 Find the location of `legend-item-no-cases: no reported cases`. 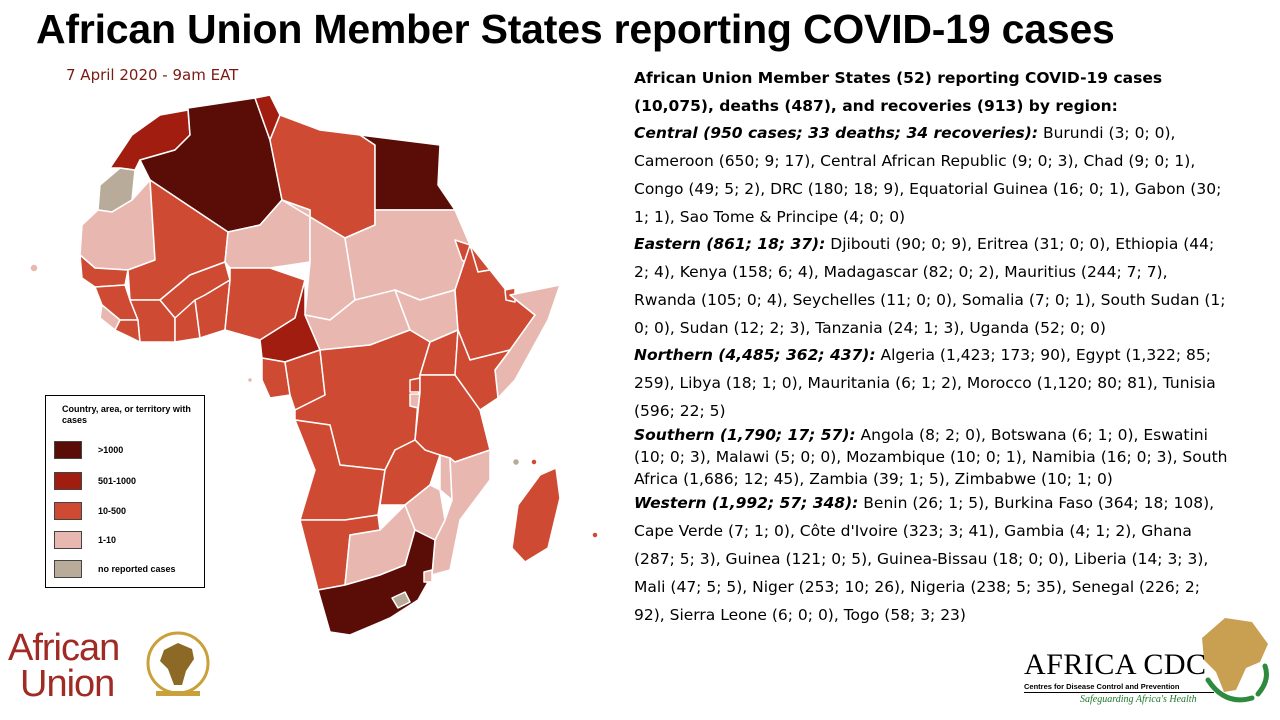

legend-item-no-cases: no reported cases is located at coordinates (115, 569).